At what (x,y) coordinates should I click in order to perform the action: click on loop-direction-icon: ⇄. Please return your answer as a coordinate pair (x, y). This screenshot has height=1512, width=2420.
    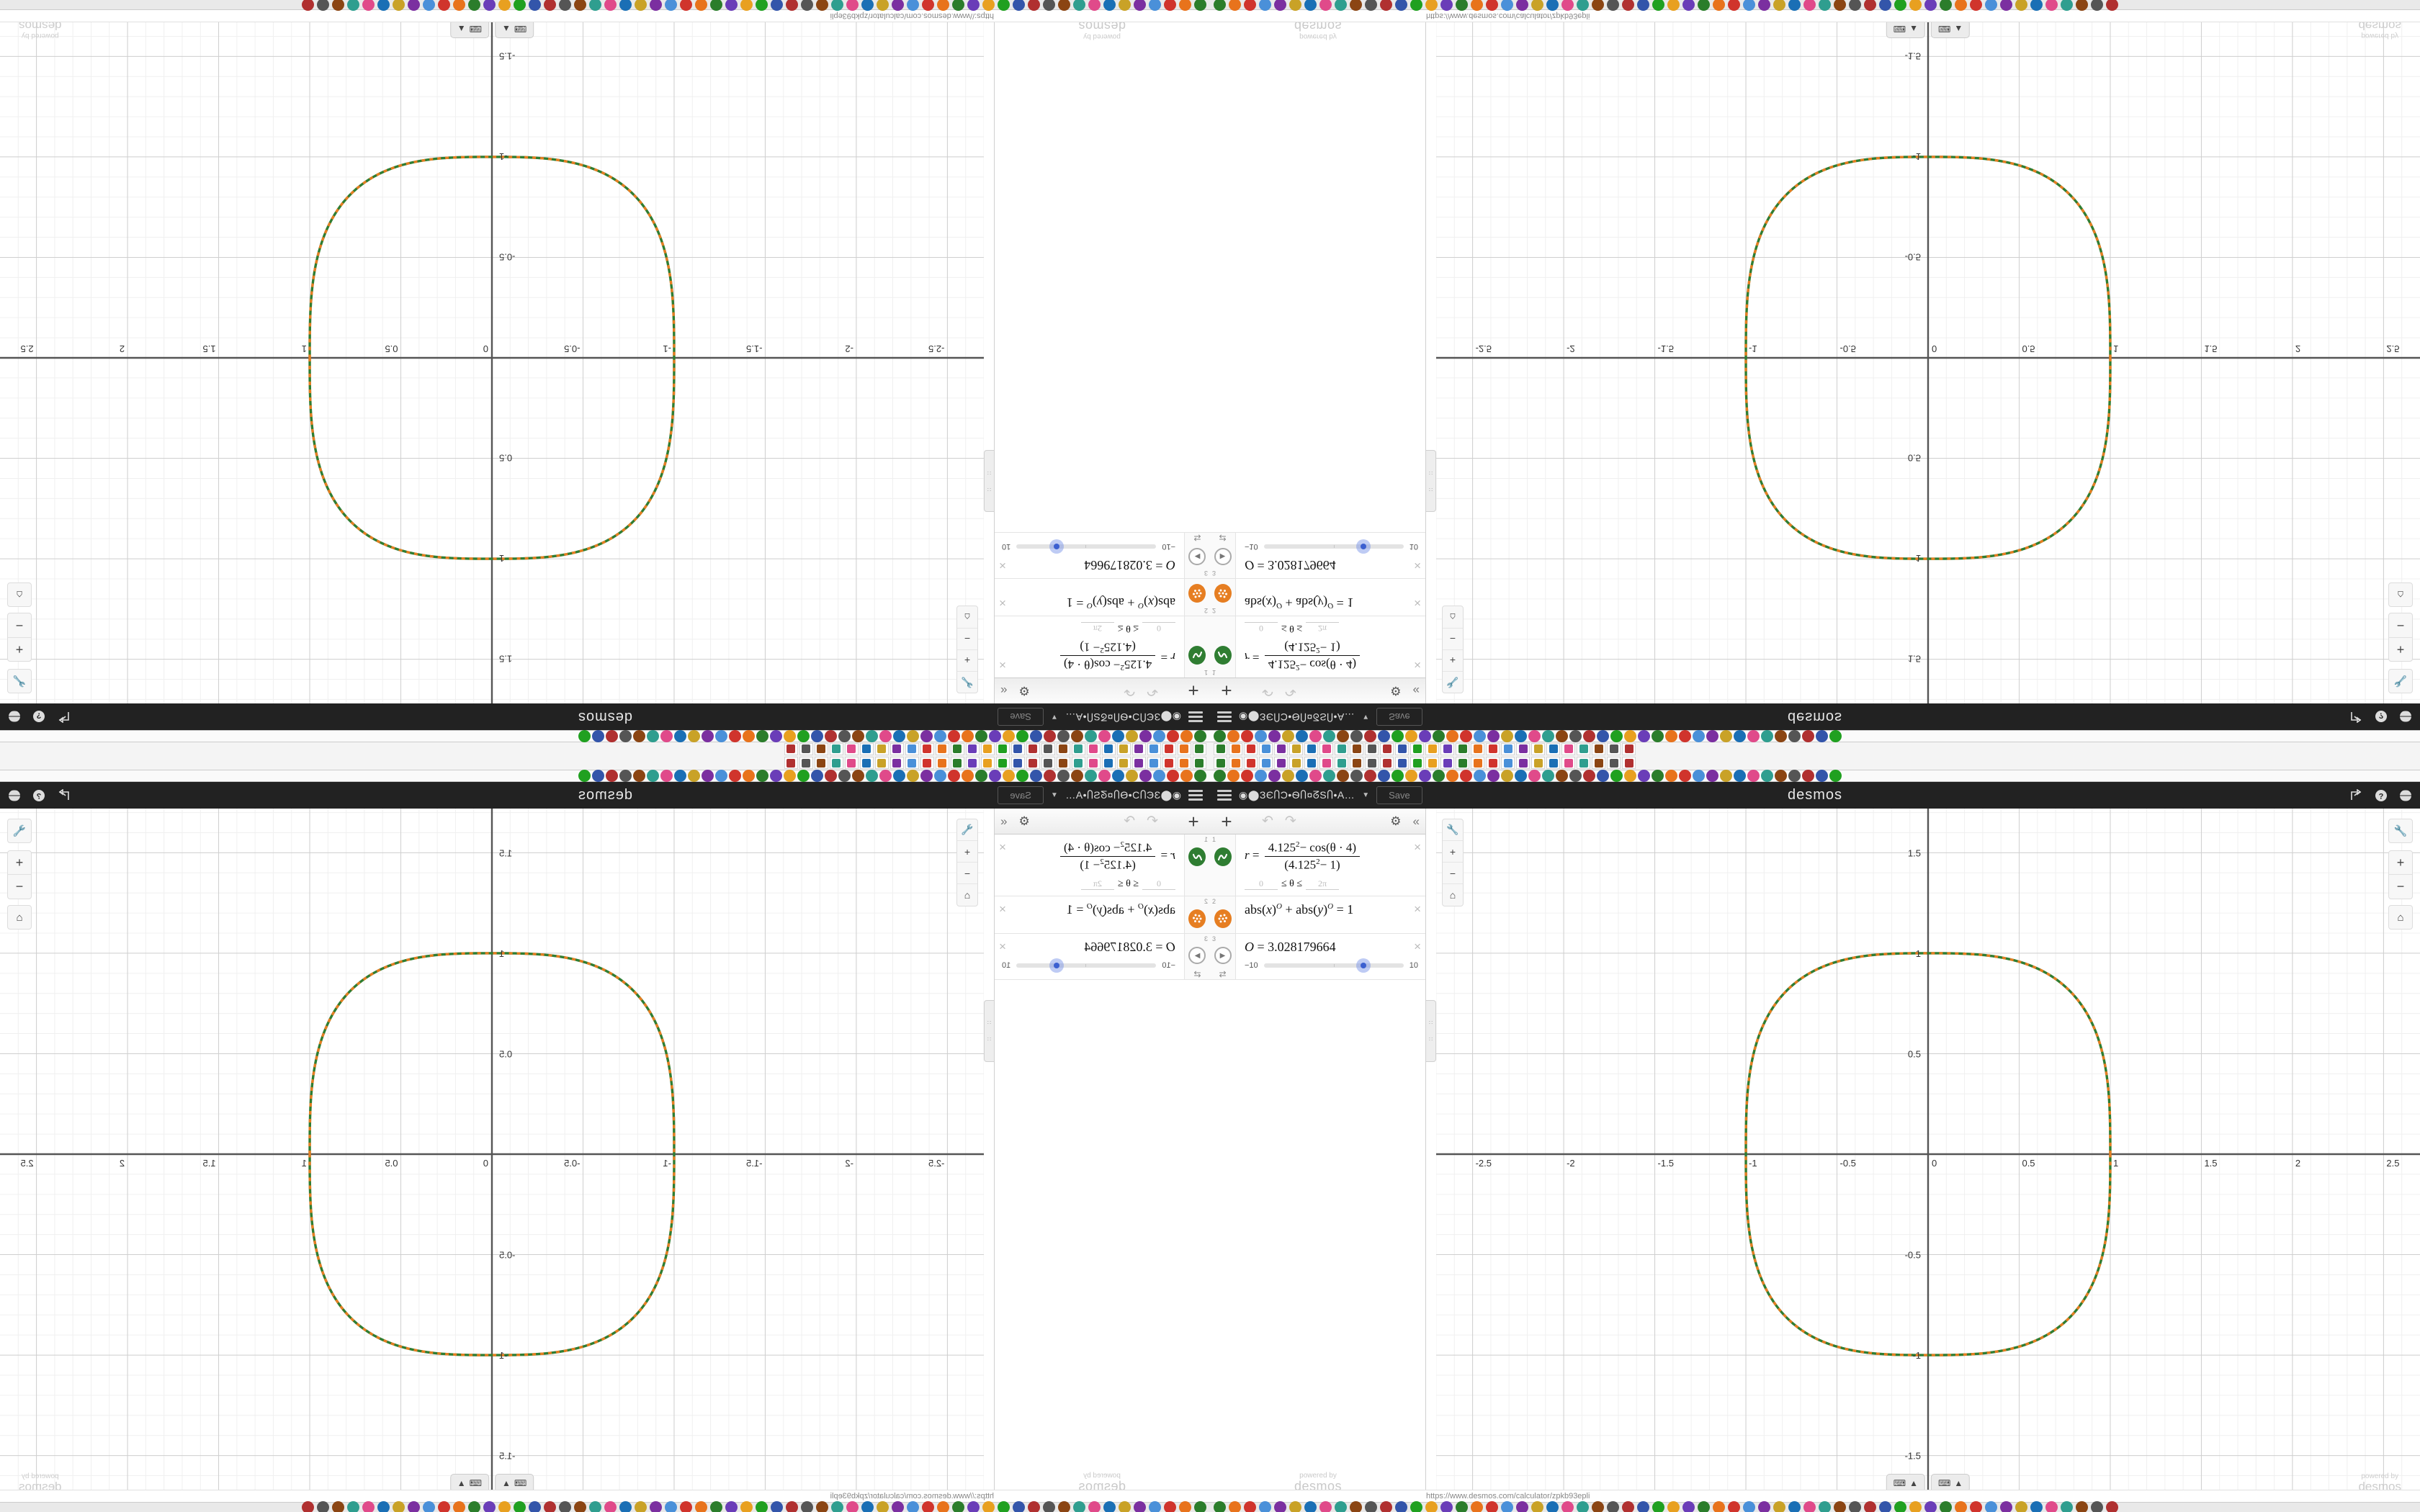
    Looking at the image, I should click on (1197, 537).